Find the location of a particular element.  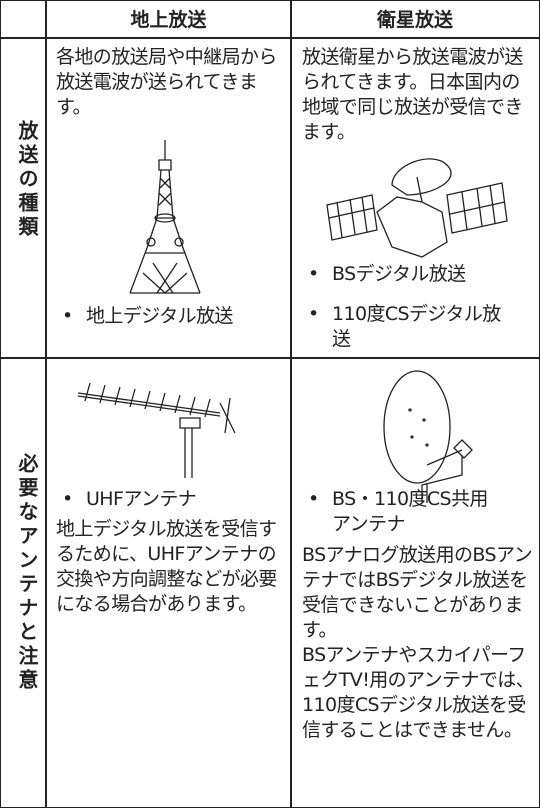

bullet: BSデジタル放送 is located at coordinates (418, 274).